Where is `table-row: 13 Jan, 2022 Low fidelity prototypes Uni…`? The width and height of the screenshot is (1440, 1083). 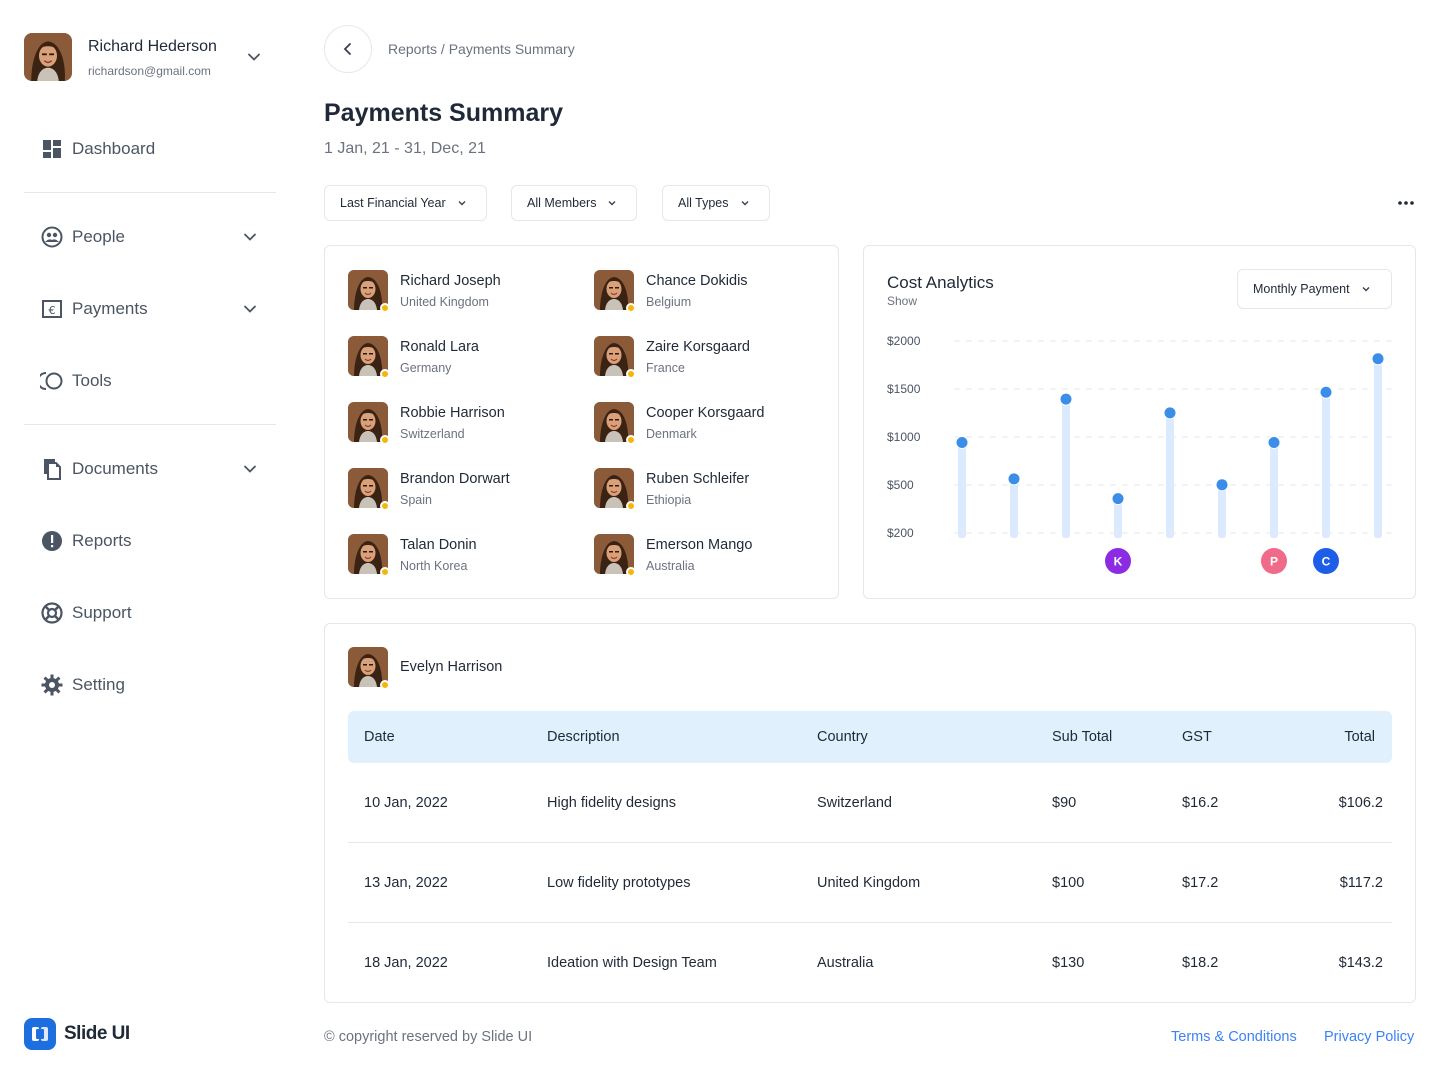 table-row: 13 Jan, 2022 Low fidelity prototypes Uni… is located at coordinates (870, 883).